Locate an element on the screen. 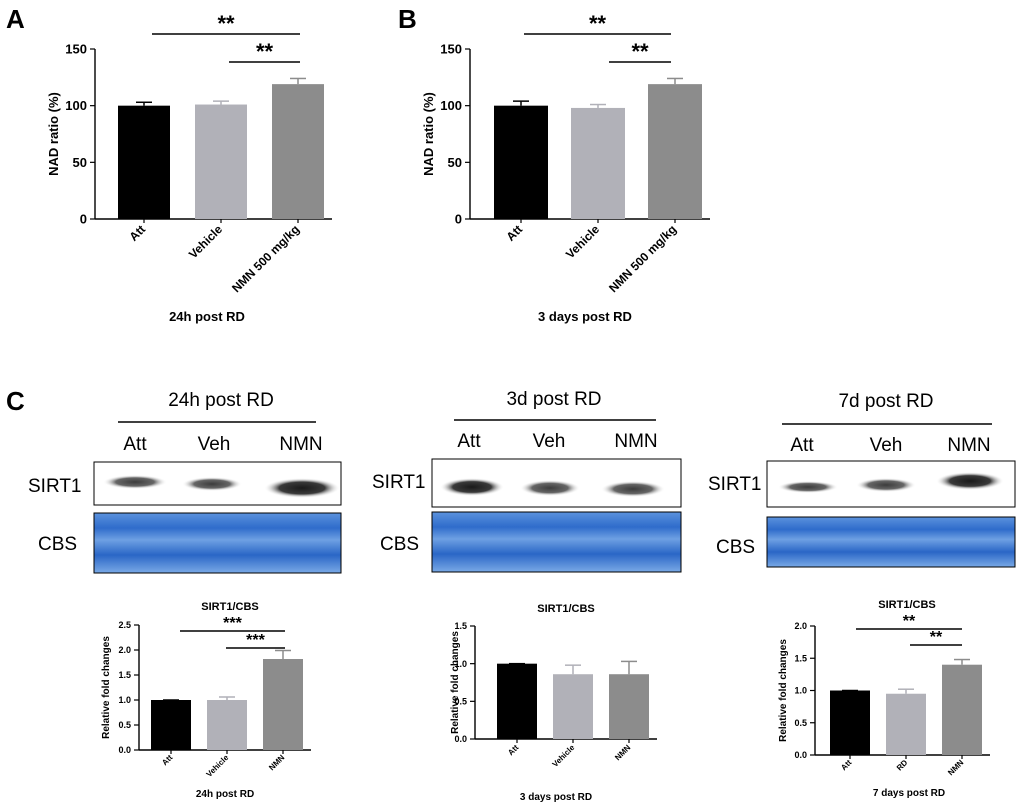  blot-title: 7d post RD is located at coordinates (885, 401).